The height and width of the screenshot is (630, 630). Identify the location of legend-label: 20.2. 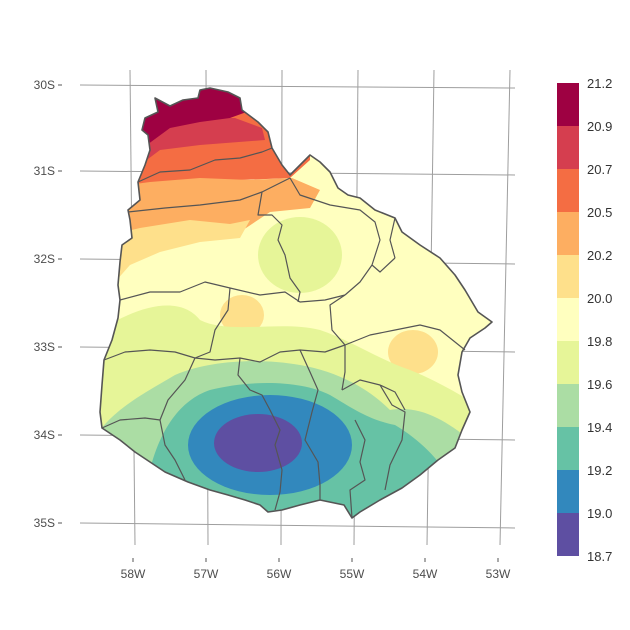
(599, 255).